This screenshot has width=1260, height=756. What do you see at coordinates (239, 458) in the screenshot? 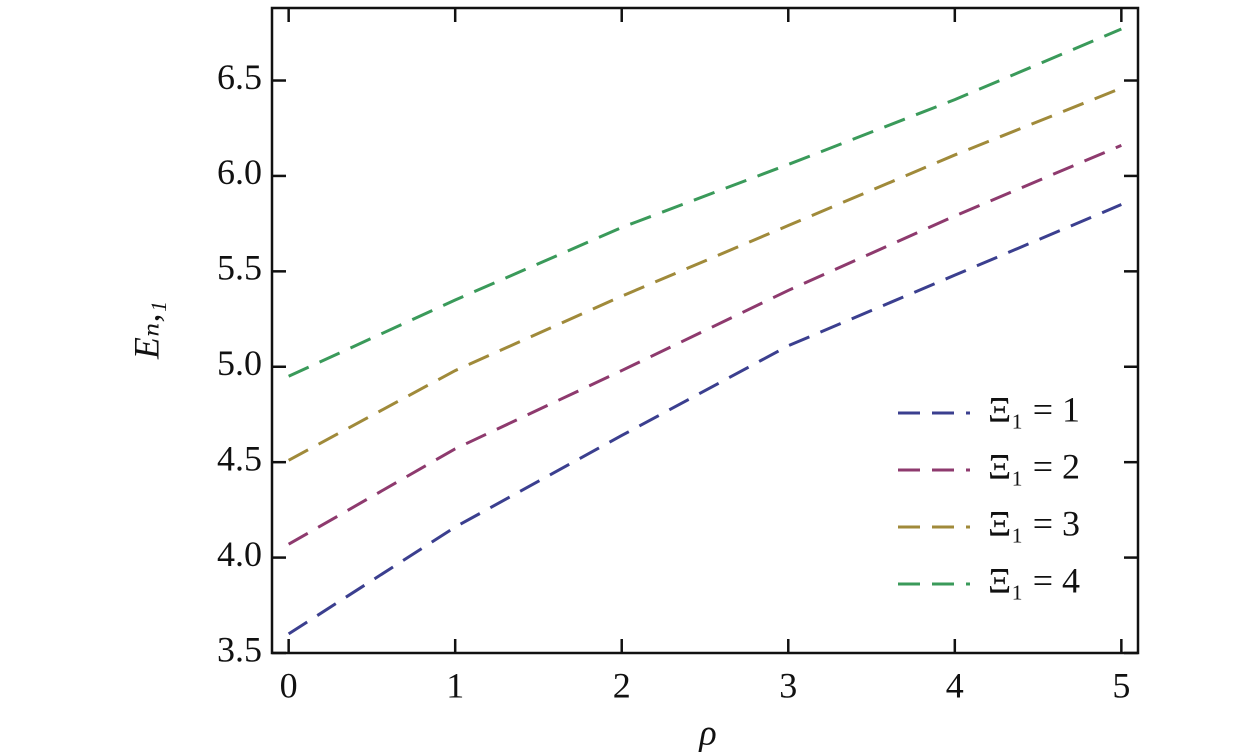
I see `y-tick-label: 4.5` at bounding box center [239, 458].